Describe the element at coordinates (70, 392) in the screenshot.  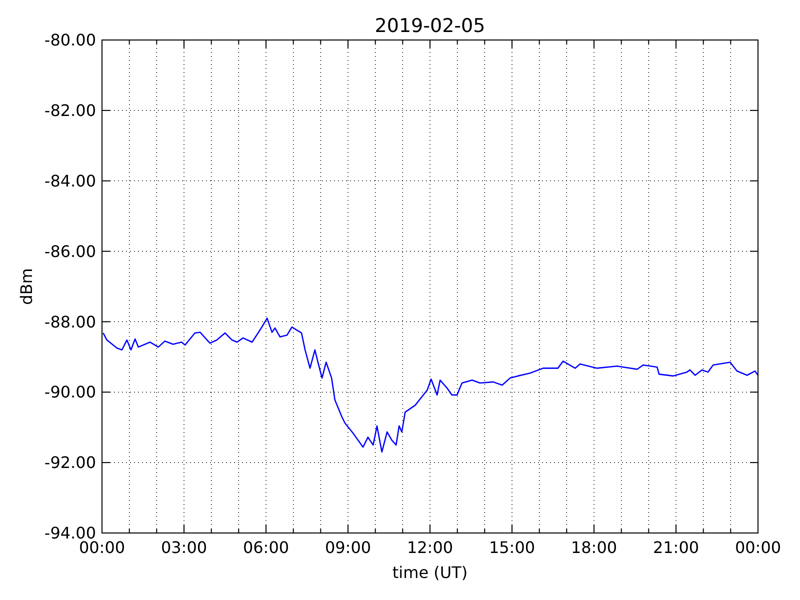
I see `y-tick-label: -90.00` at that location.